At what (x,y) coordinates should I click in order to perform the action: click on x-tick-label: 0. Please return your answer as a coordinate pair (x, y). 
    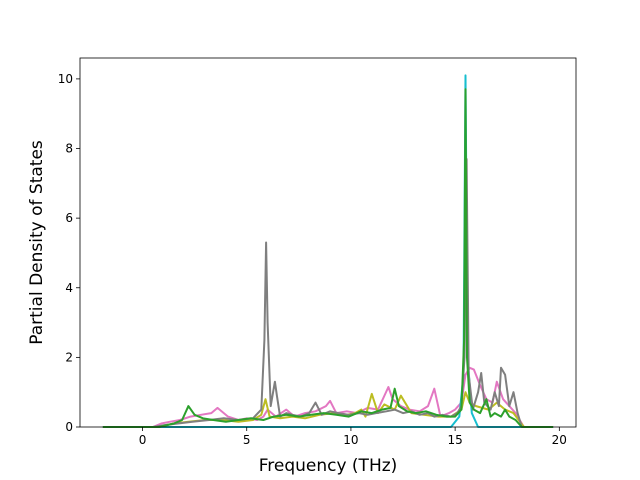
    Looking at the image, I should click on (143, 440).